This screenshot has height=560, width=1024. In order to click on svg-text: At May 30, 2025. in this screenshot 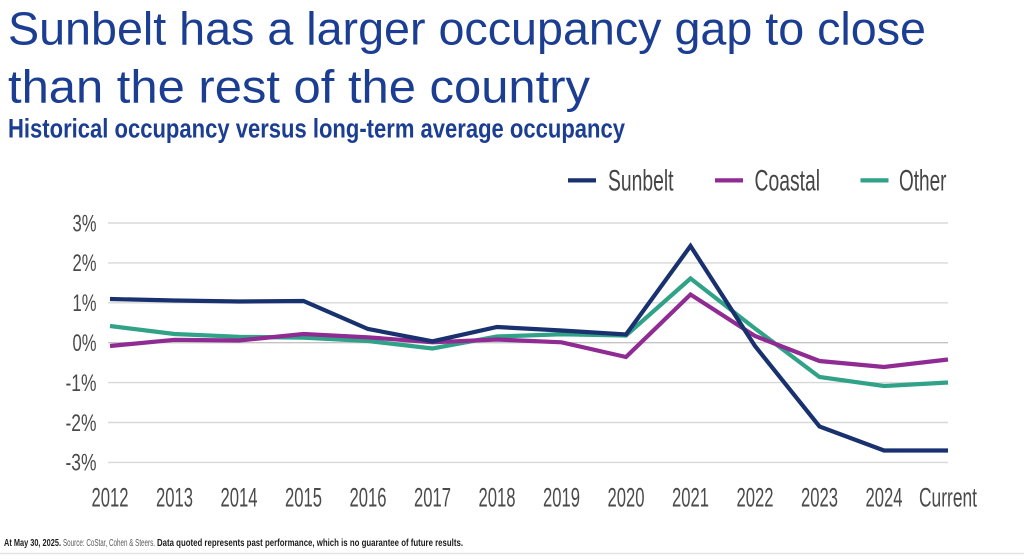, I will do `click(32, 543)`.